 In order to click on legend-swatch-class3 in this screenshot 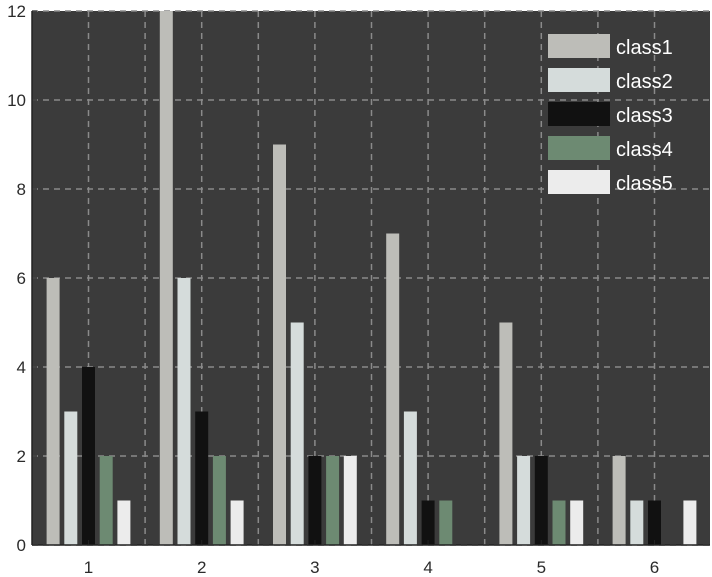, I will do `click(579, 114)`.